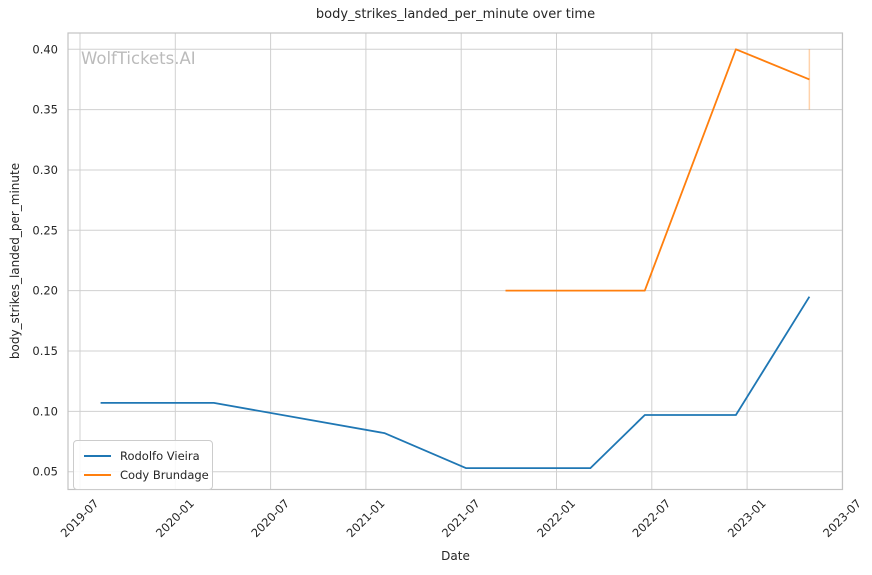 The width and height of the screenshot is (872, 575). Describe the element at coordinates (45, 170) in the screenshot. I see `y-tick-label-0.30: 0.30` at that location.